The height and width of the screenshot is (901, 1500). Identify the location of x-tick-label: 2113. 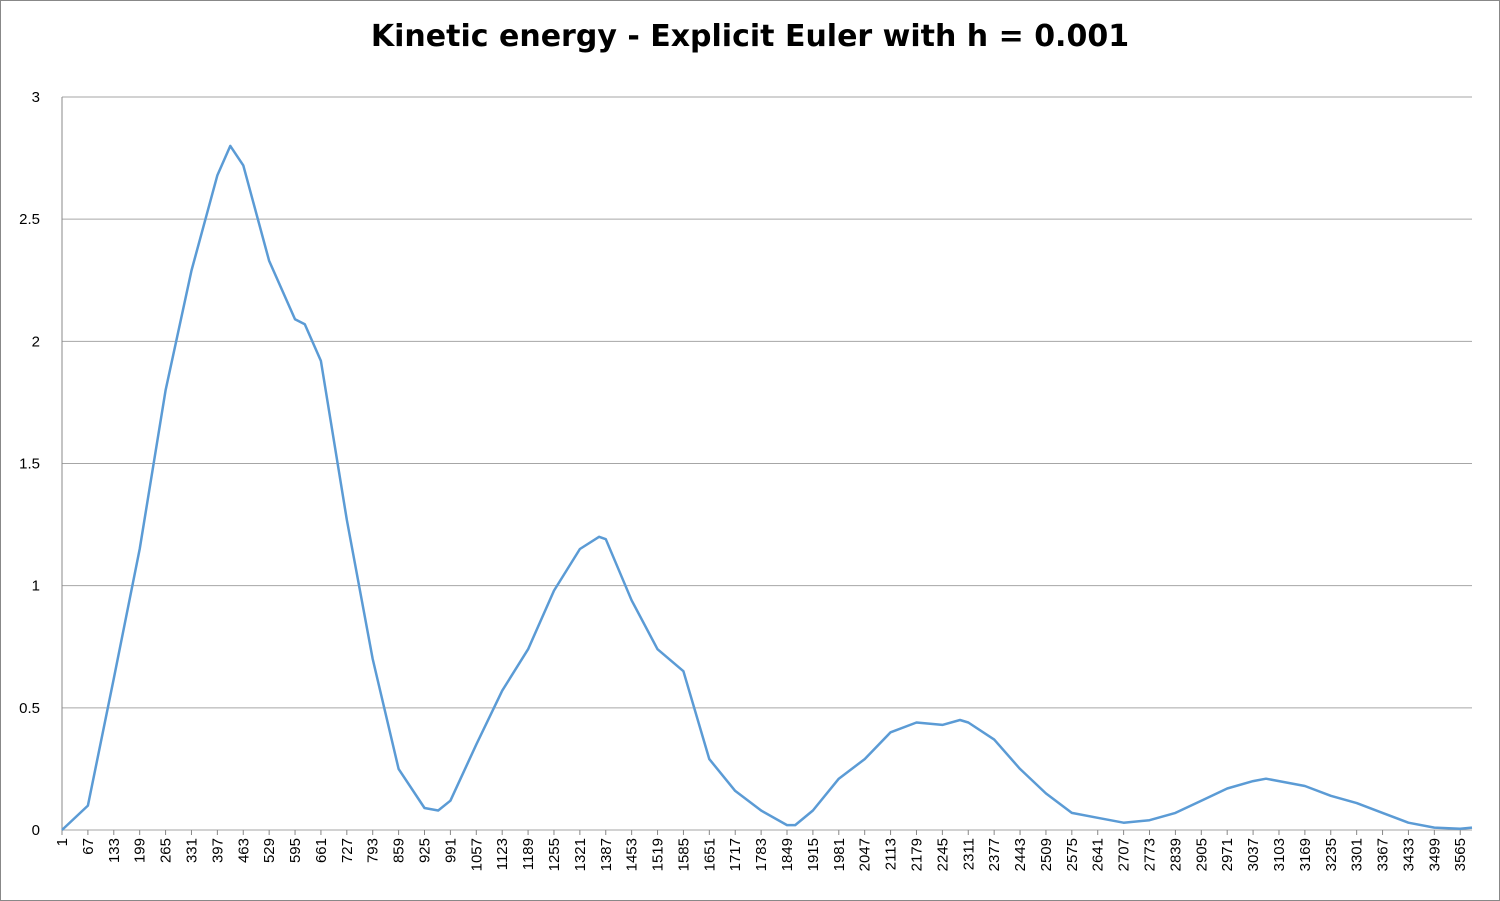
(891, 854).